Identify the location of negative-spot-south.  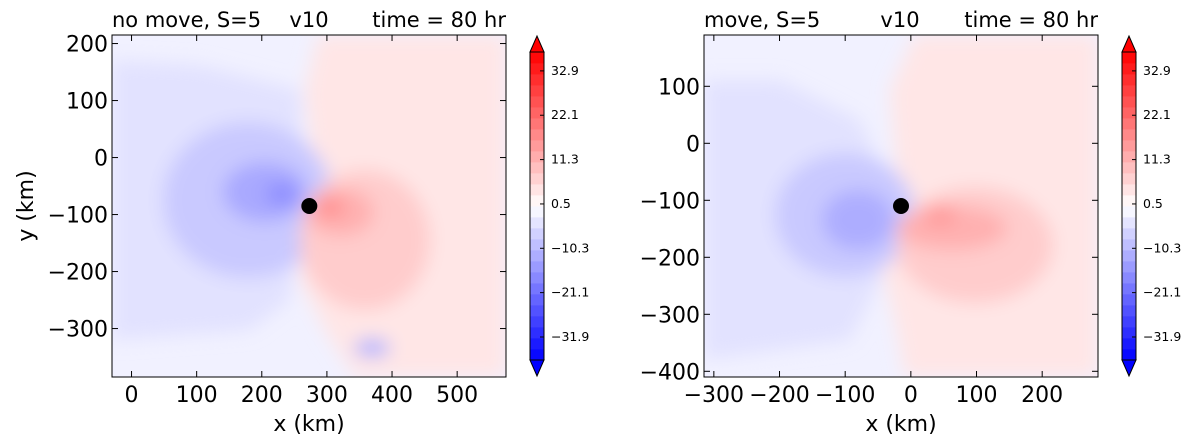
(372, 348).